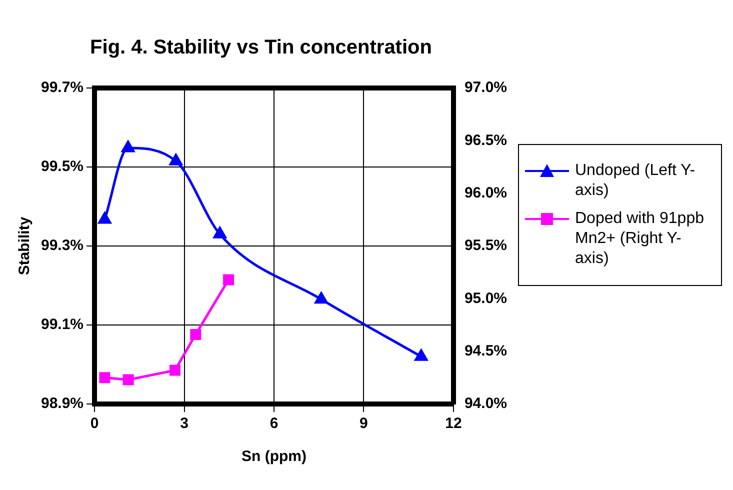 This screenshot has height=490, width=733. What do you see at coordinates (184, 423) in the screenshot?
I see `x-tick-label: 3` at bounding box center [184, 423].